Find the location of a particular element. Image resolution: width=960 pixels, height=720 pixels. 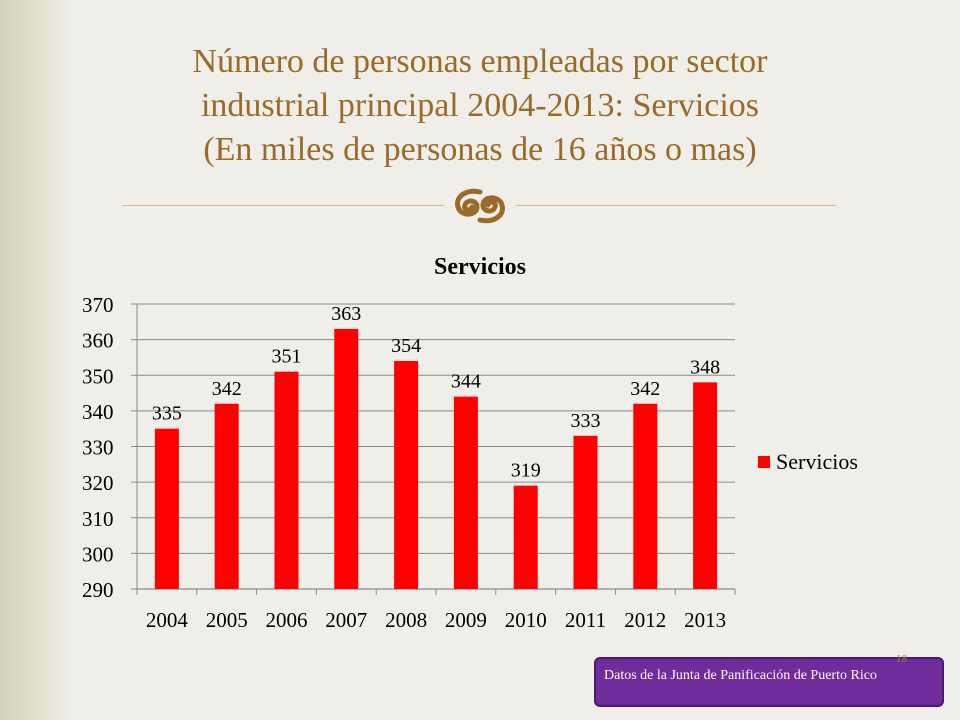

bar-2013 is located at coordinates (705, 485).